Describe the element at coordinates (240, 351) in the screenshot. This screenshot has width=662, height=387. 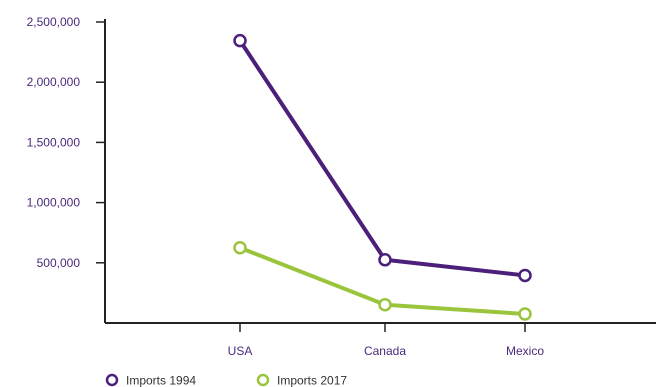
I see `x-tick-label: USA` at that location.